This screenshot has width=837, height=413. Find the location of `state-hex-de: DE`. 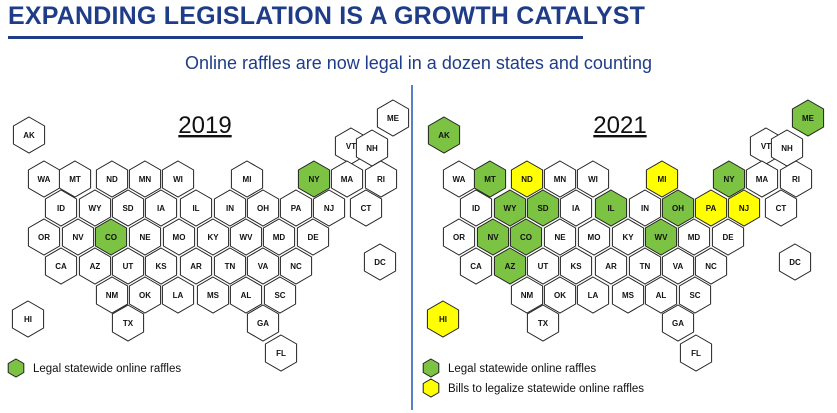

state-hex-de: DE is located at coordinates (728, 237).